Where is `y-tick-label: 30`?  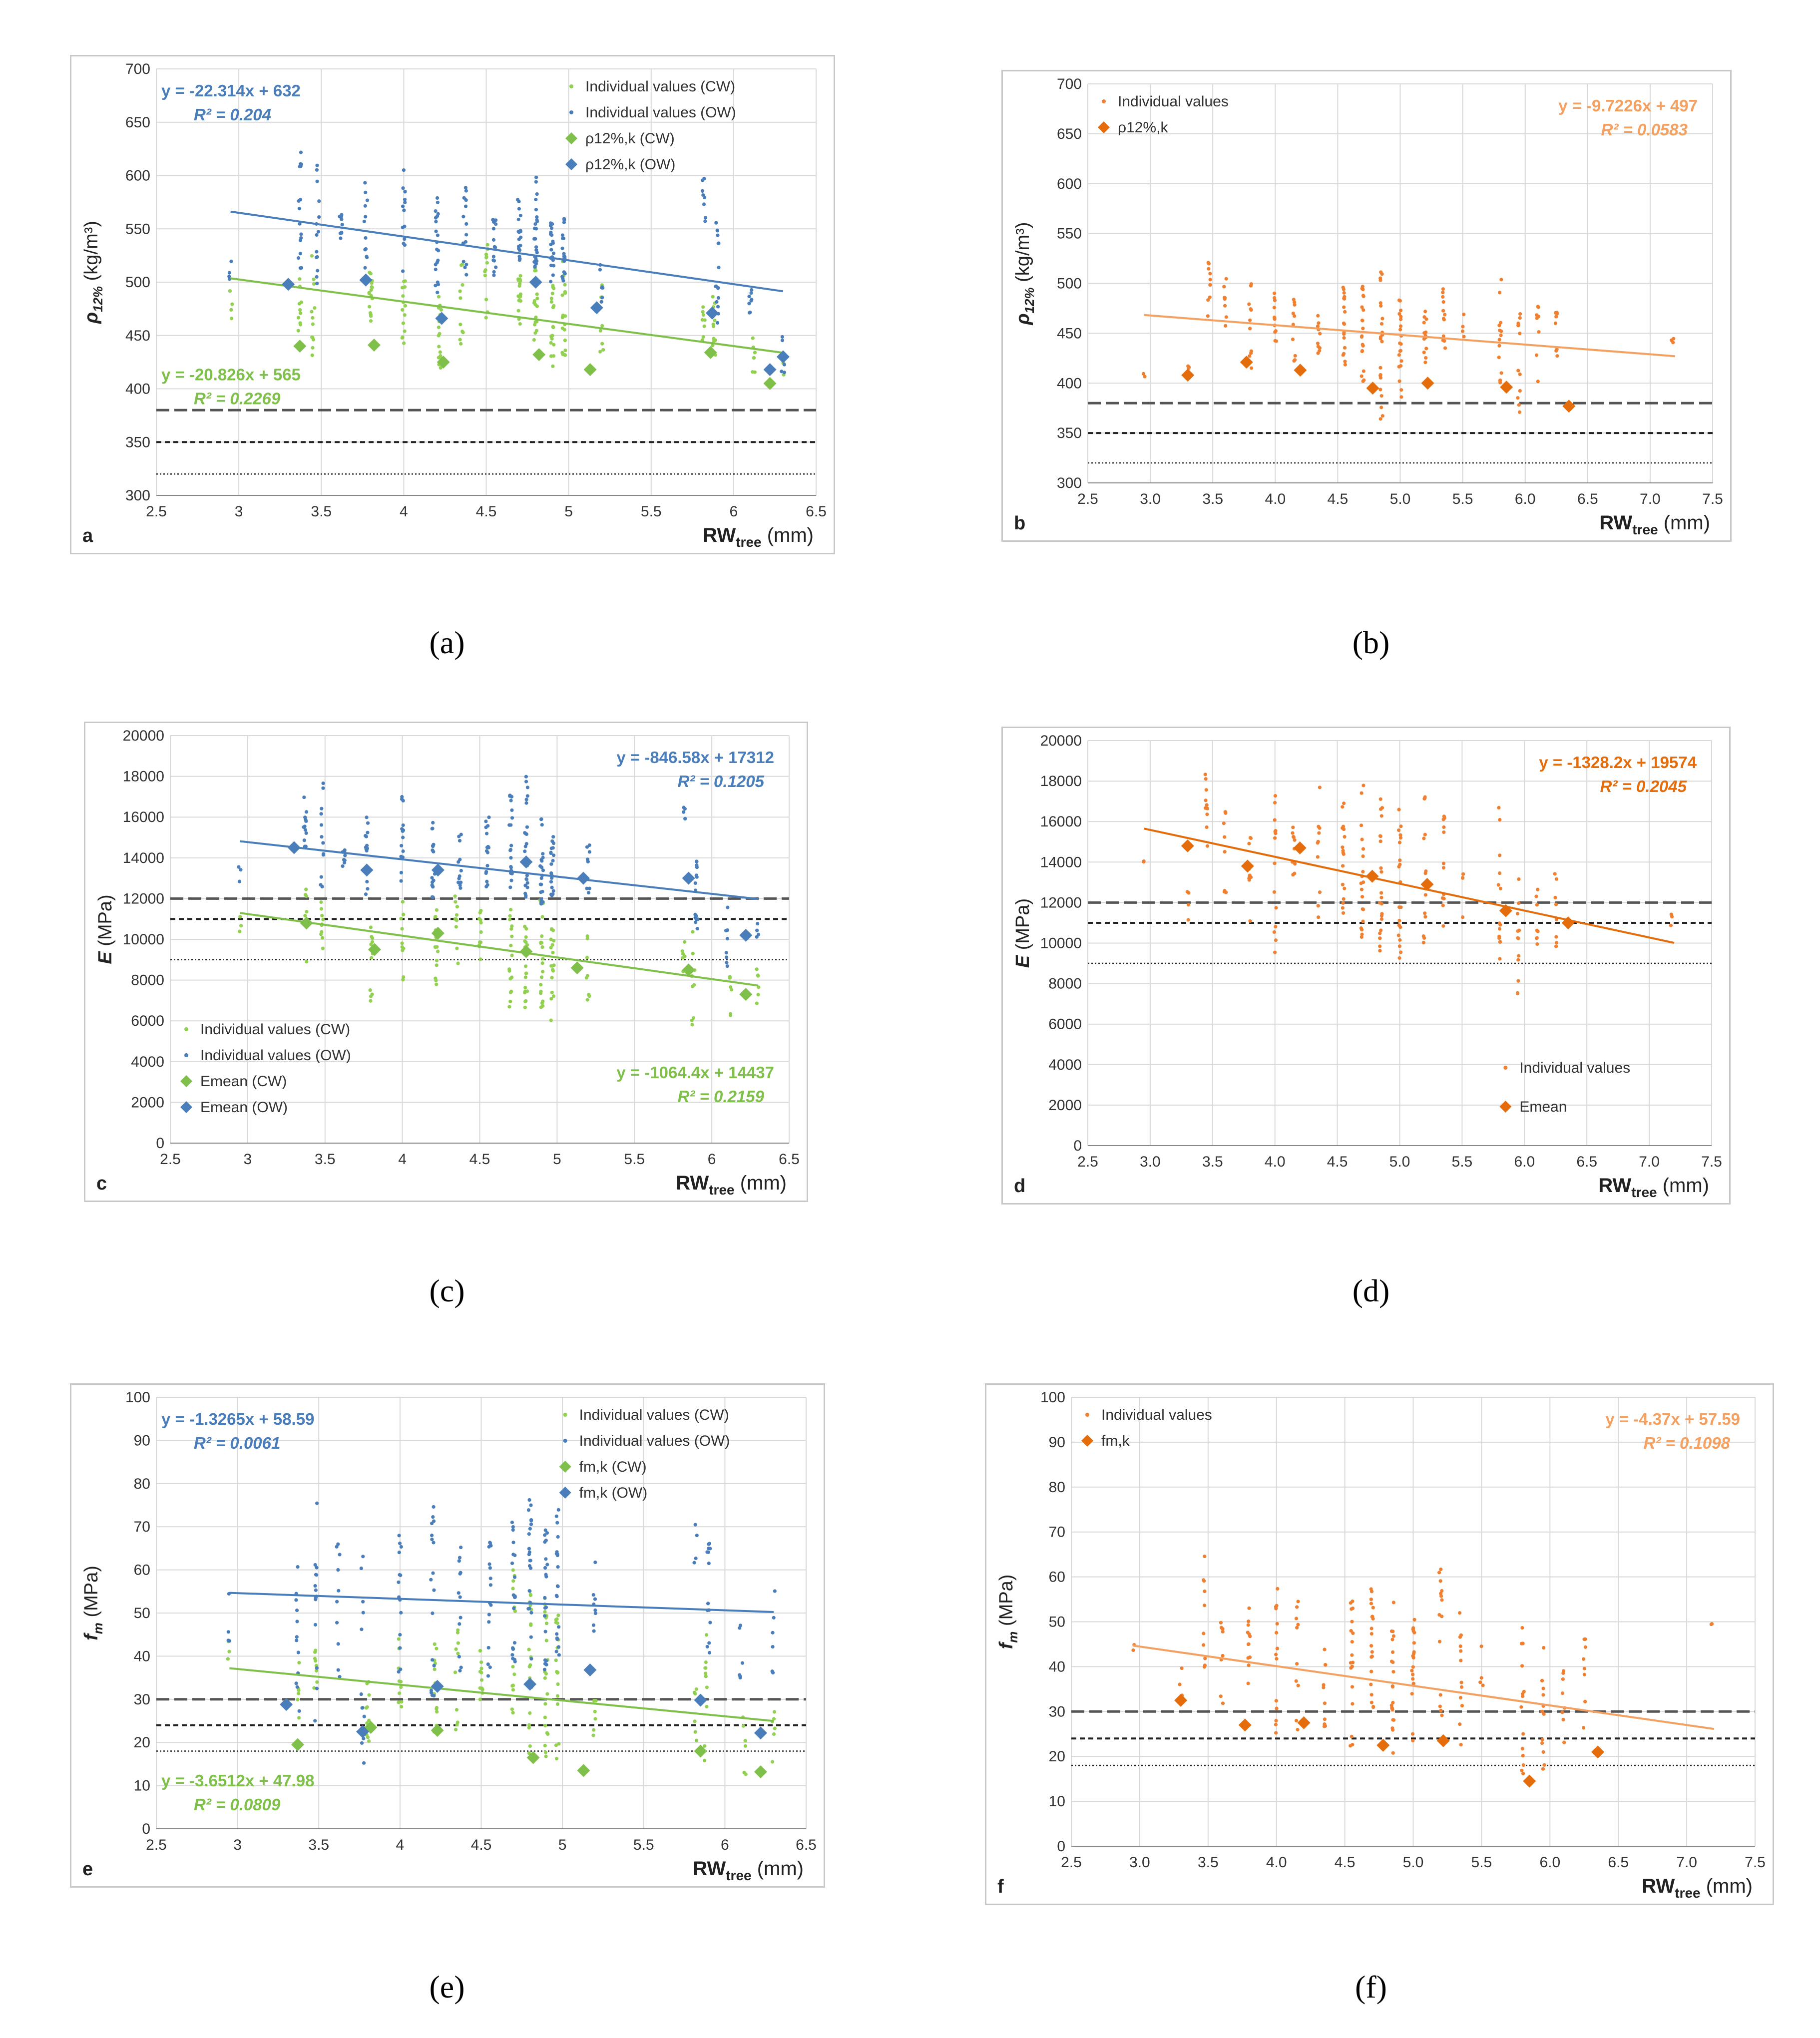 y-tick-label: 30 is located at coordinates (142, 1699).